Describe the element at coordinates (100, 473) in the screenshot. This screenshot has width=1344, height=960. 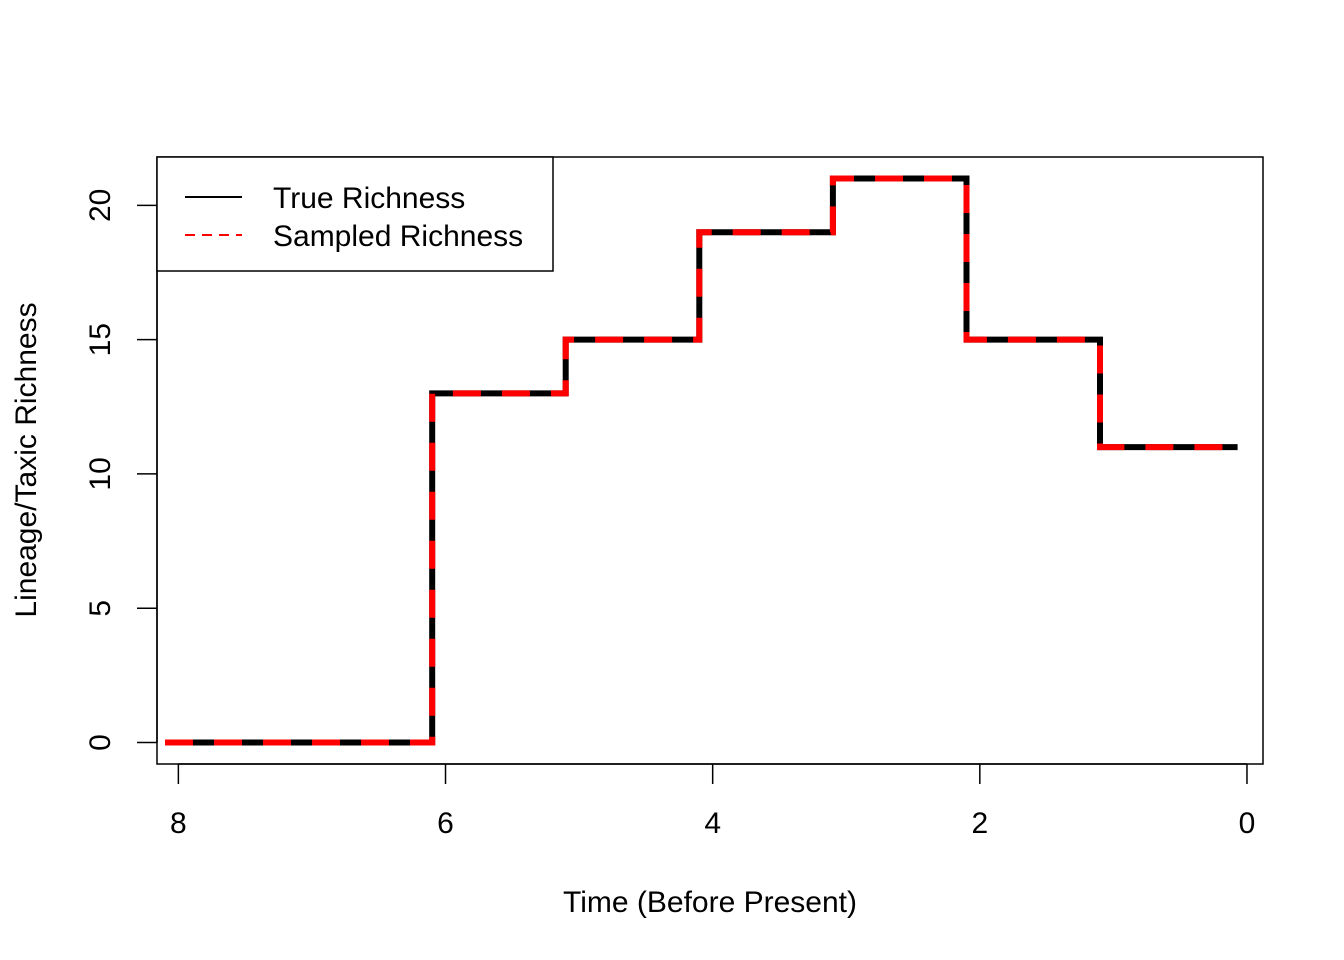
I see `y-tick-label: 10` at that location.